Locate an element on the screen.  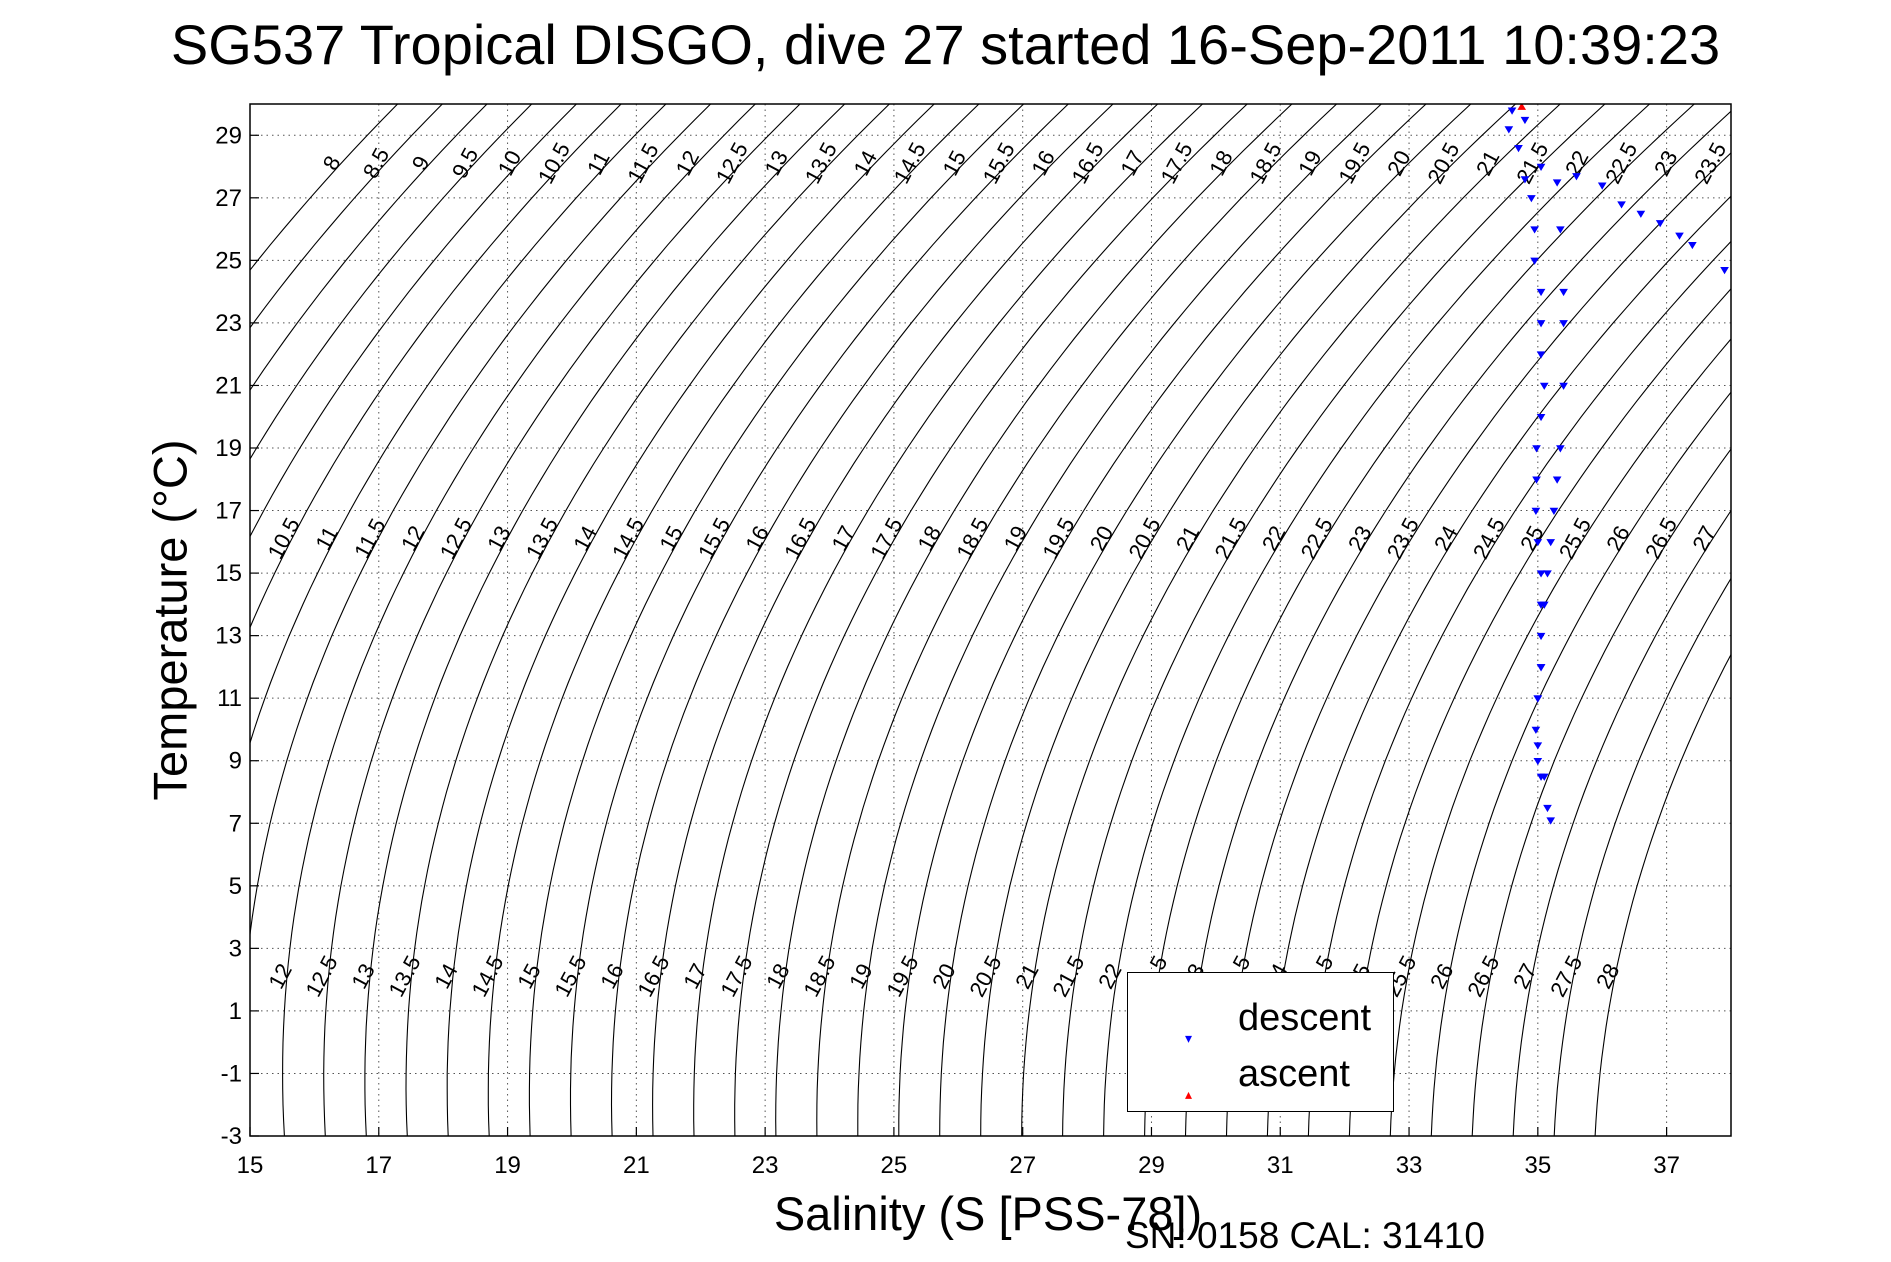
y-tick-label: -3 is located at coordinates (231, 1136).